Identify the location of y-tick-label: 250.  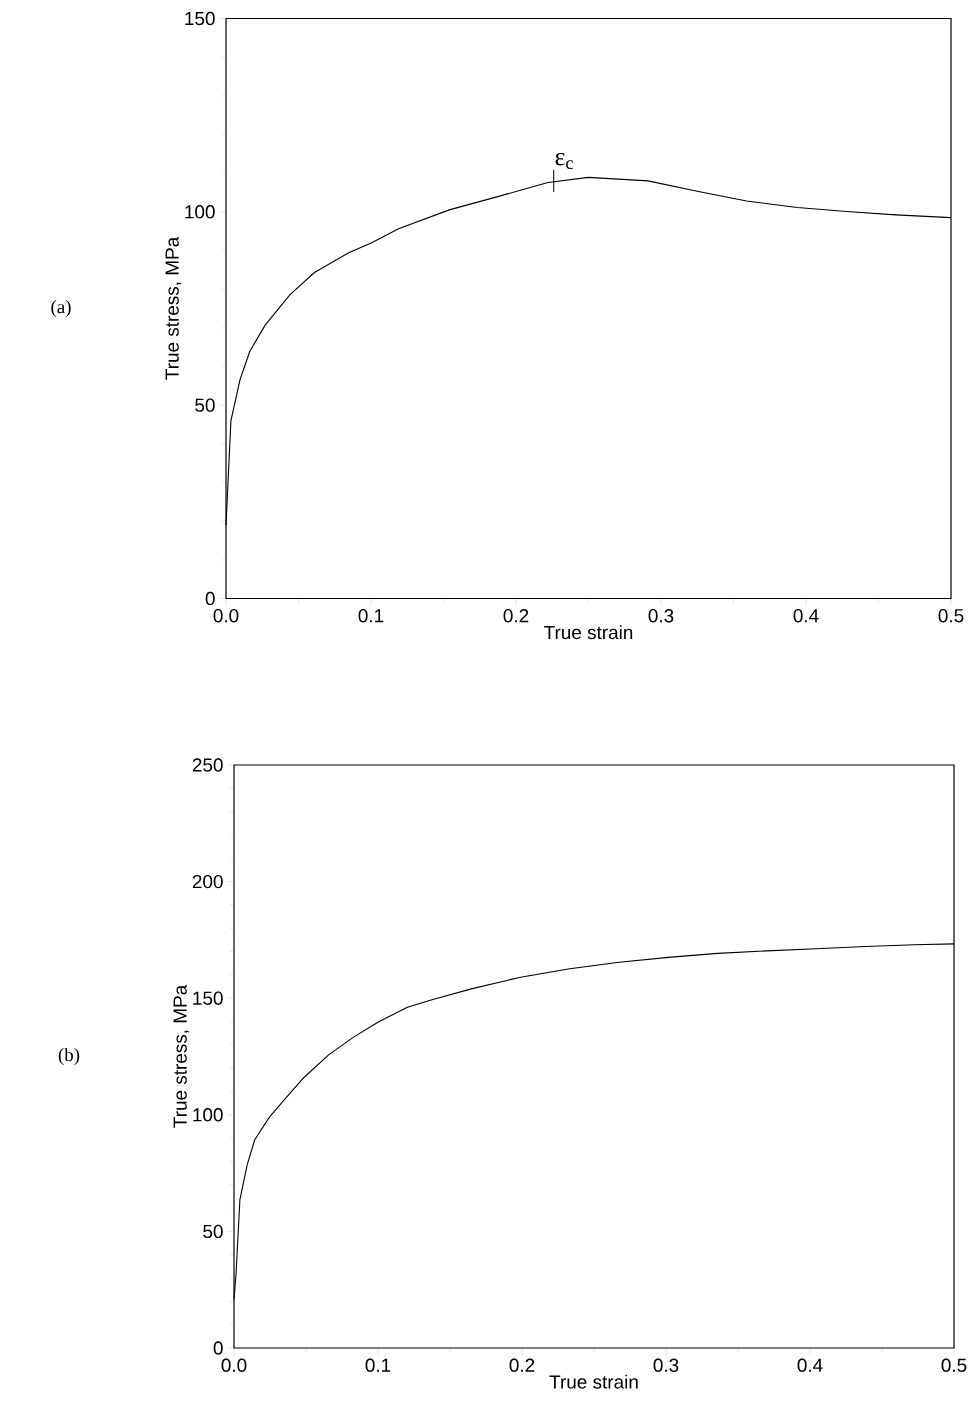
(207, 765).